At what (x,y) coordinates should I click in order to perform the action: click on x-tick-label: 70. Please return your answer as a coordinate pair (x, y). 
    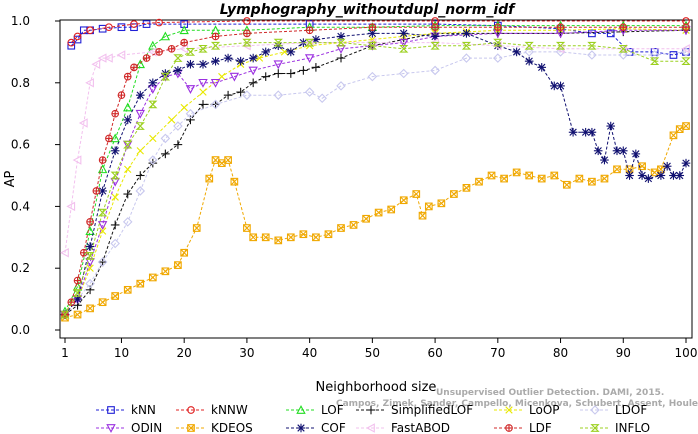
    Looking at the image, I should click on (497, 353).